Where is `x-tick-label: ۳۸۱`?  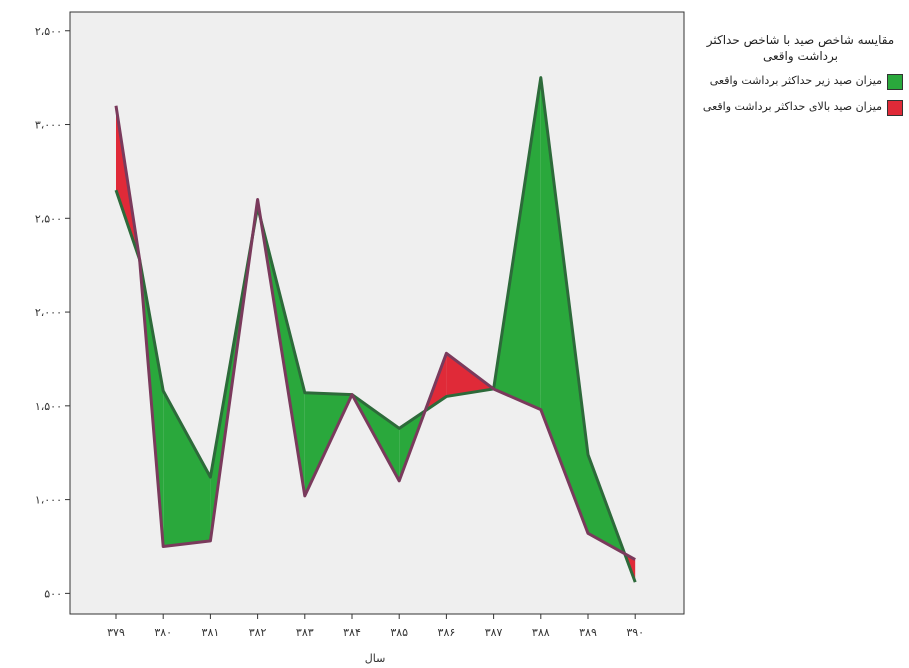 x-tick-label: ۳۸۱ is located at coordinates (211, 632).